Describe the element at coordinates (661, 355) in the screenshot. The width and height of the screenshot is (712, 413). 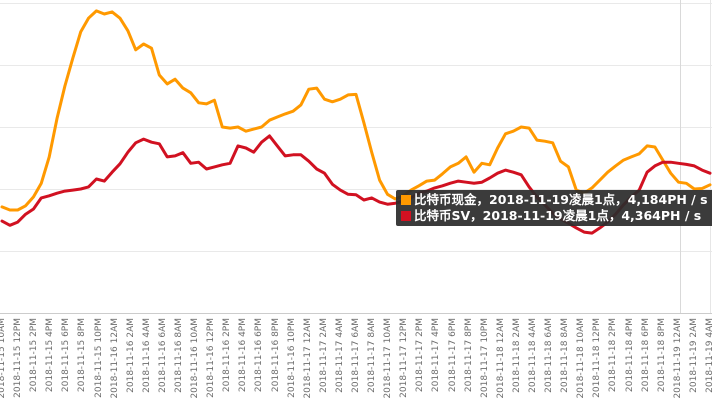
I see `x-axis-label: 2018-11-18 8PM` at that location.